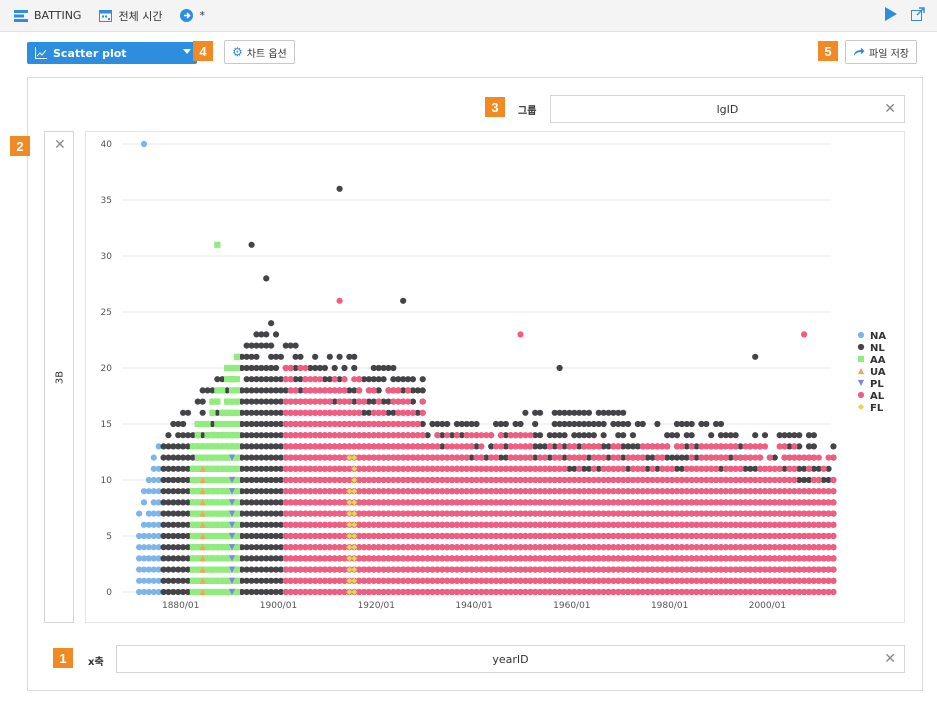 The height and width of the screenshot is (706, 937). Describe the element at coordinates (112, 53) in the screenshot. I see `chart-type-select: Scatter plot` at that location.